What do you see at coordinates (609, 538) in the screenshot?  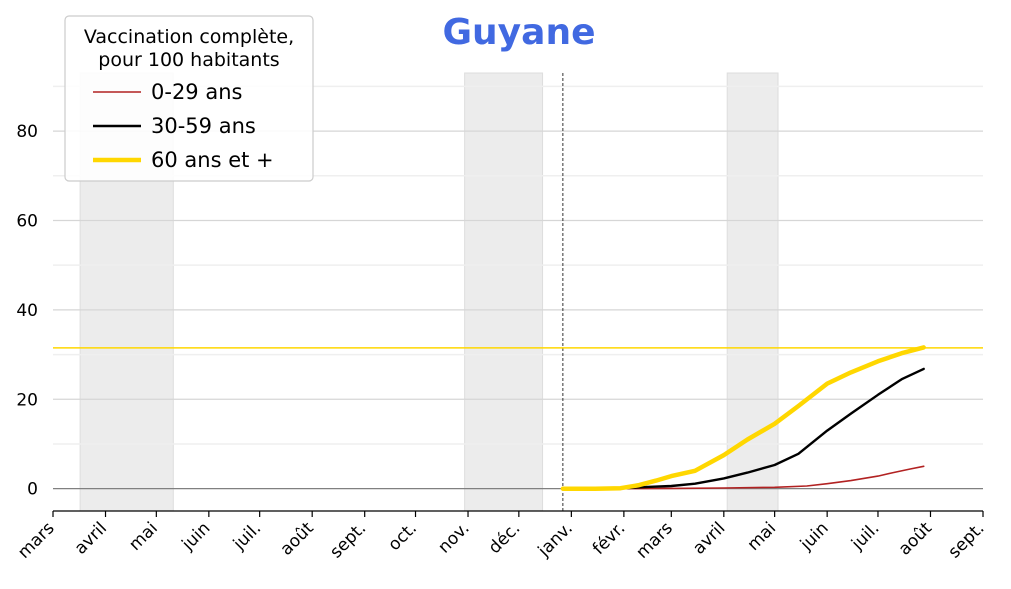 I see `x-tick-label: févr.` at bounding box center [609, 538].